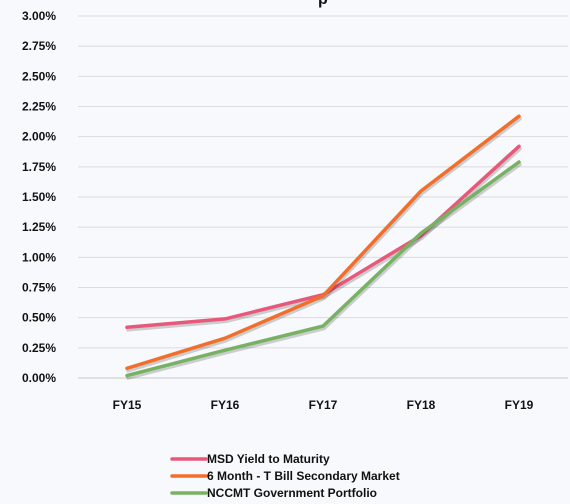 Image resolution: width=570 pixels, height=504 pixels. I want to click on x-tick-label: FY17, so click(323, 405).